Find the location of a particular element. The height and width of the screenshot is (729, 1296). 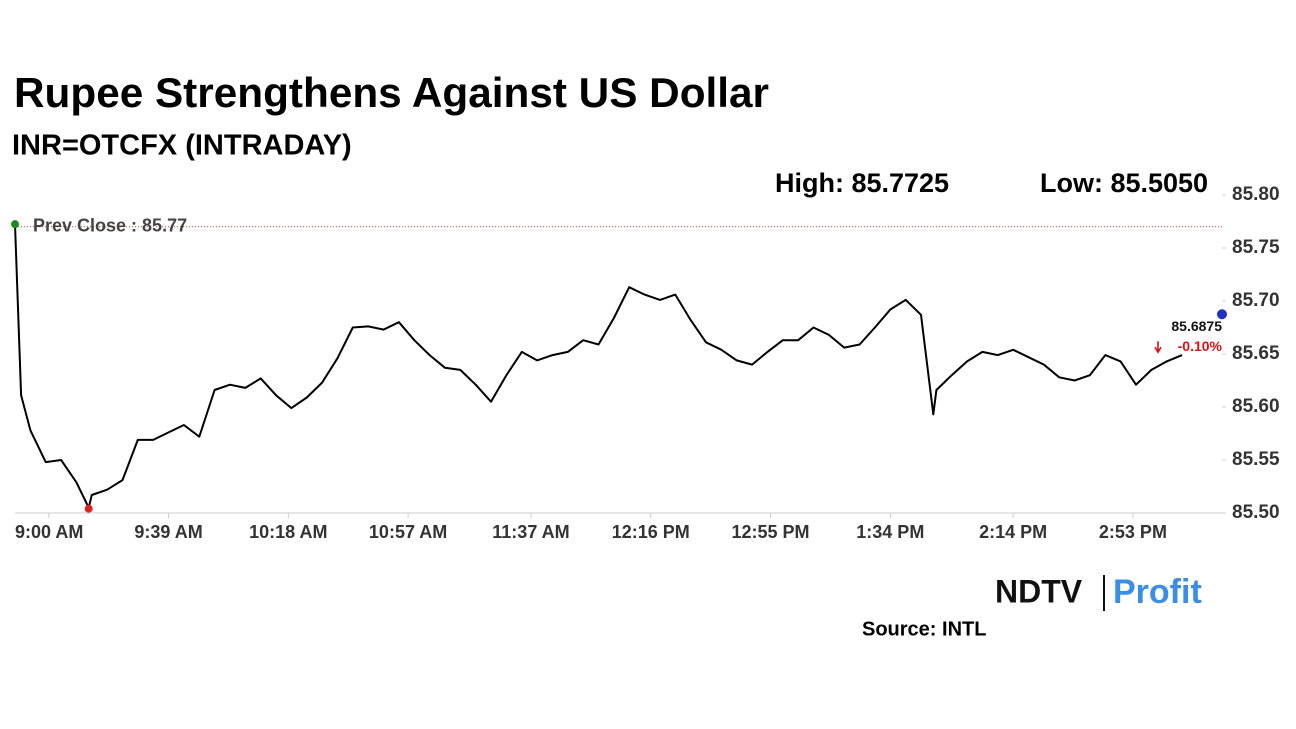

y-tick-label: 85.75 is located at coordinates (1256, 247).